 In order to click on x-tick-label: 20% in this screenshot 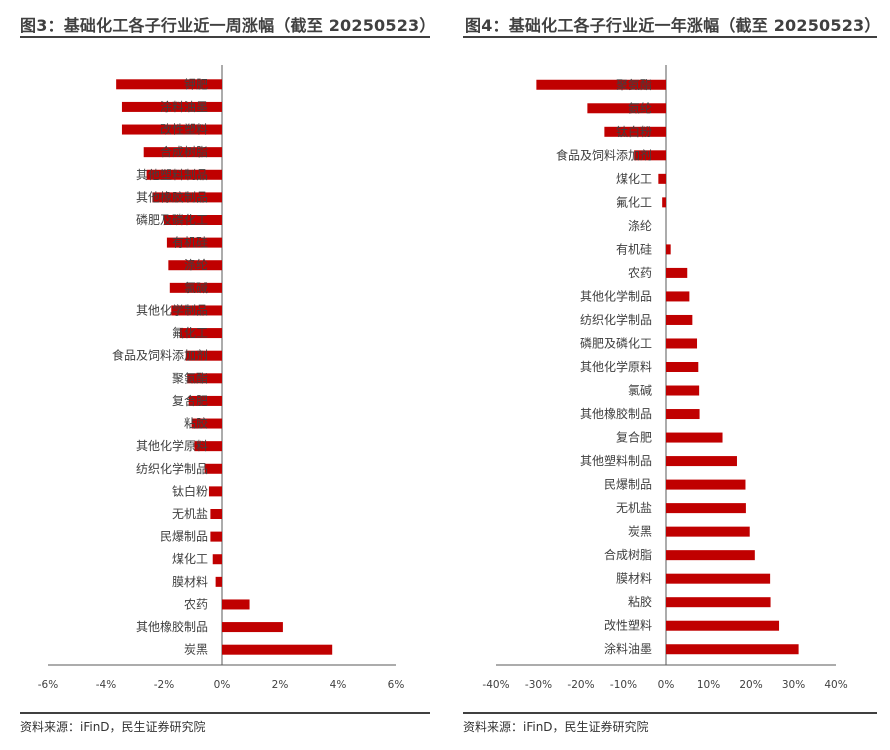, I will do `click(750, 685)`.